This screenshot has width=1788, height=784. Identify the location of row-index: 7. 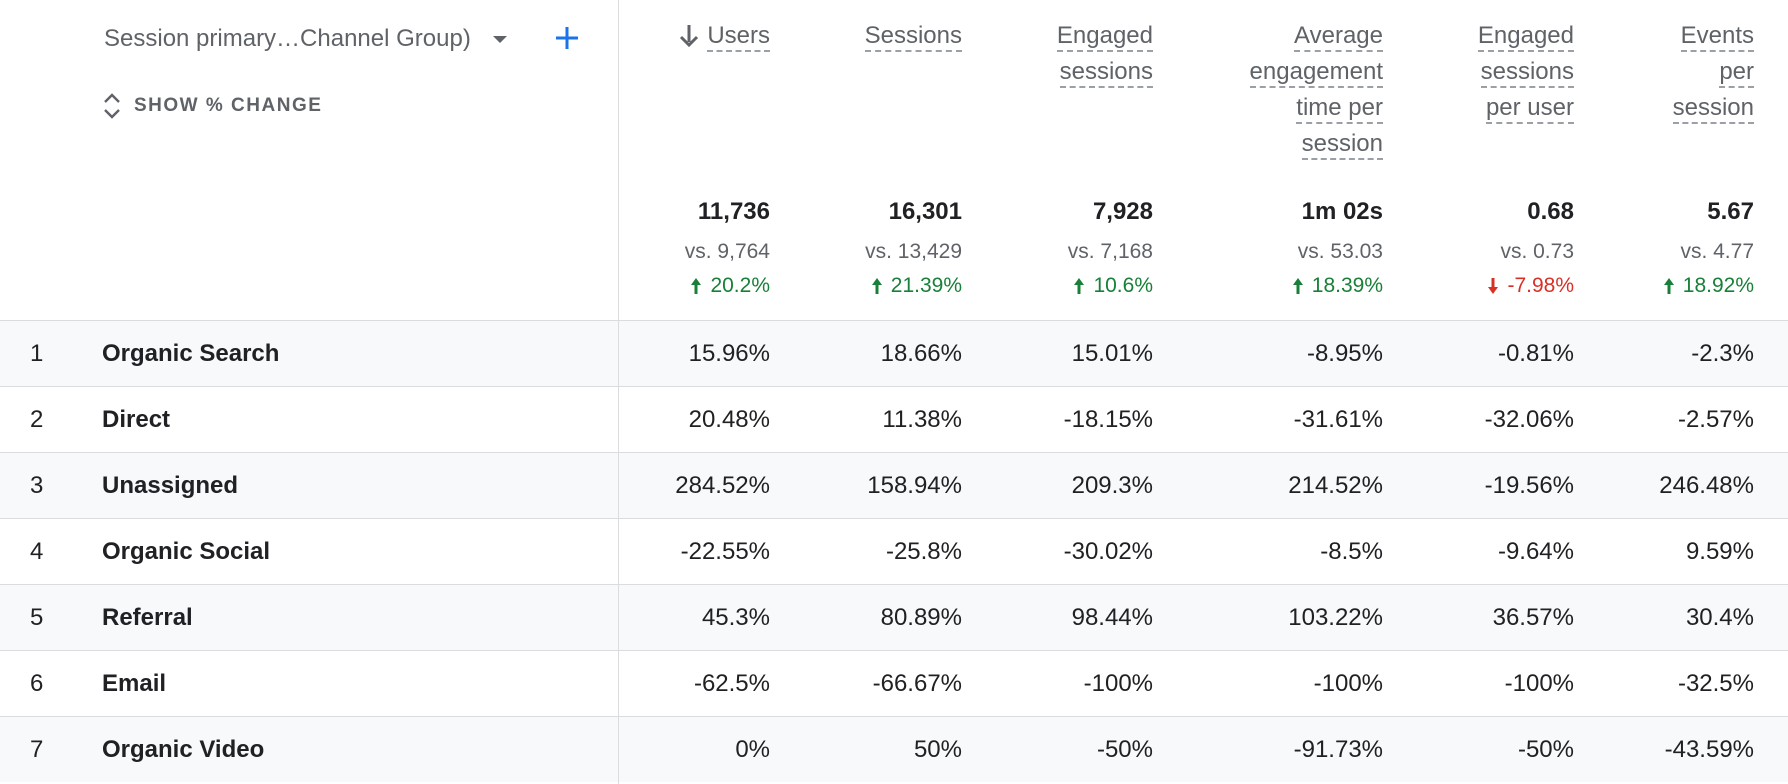
(37, 749).